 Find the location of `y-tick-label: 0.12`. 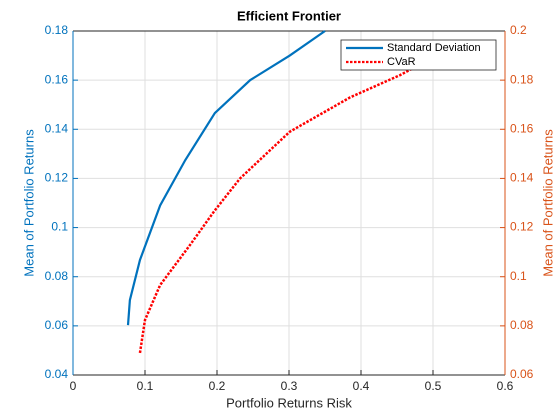

y-tick-label: 0.12 is located at coordinates (57, 178).